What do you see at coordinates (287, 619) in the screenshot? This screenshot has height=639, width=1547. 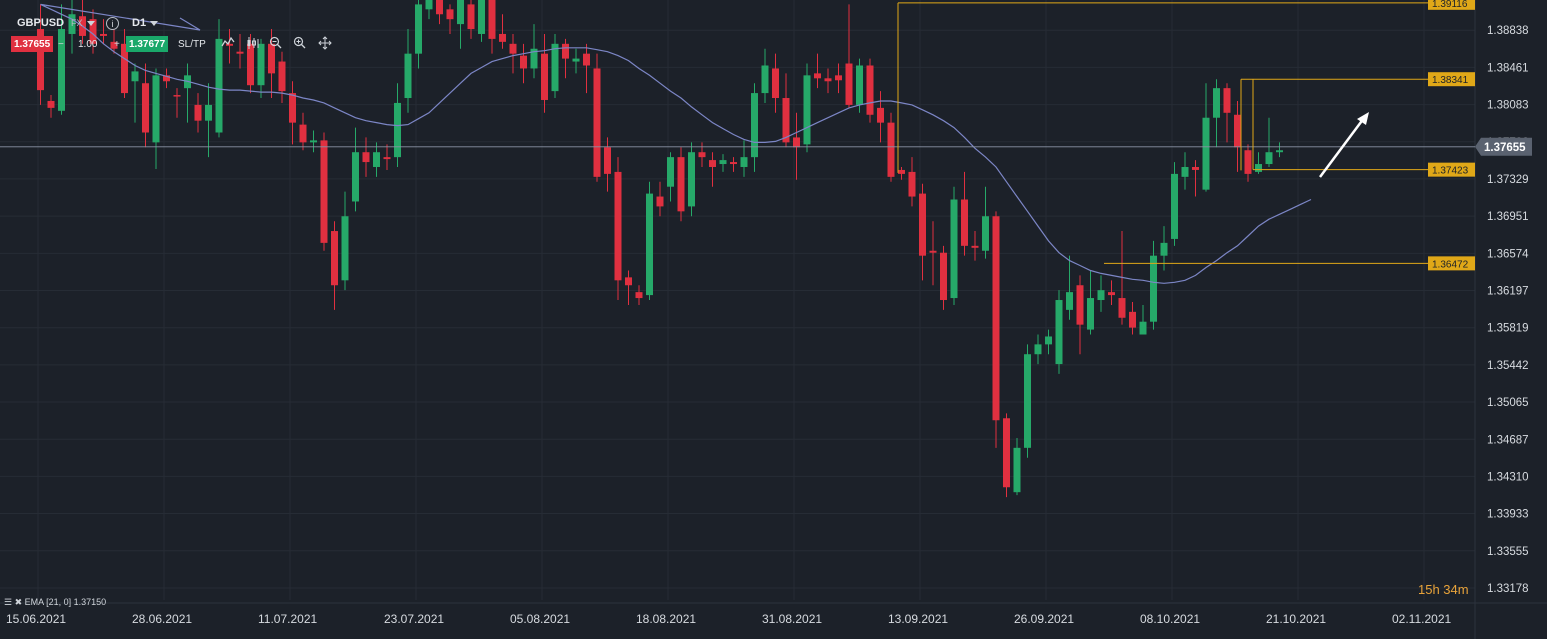 I see `x-tick-label: 11.07.2021` at bounding box center [287, 619].